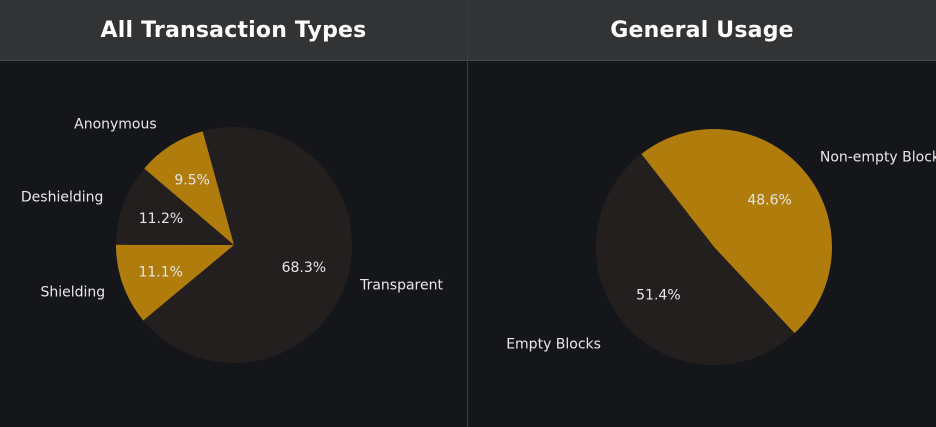 The width and height of the screenshot is (936, 427). I want to click on pie-slice-empty-blocks, so click(695, 260).